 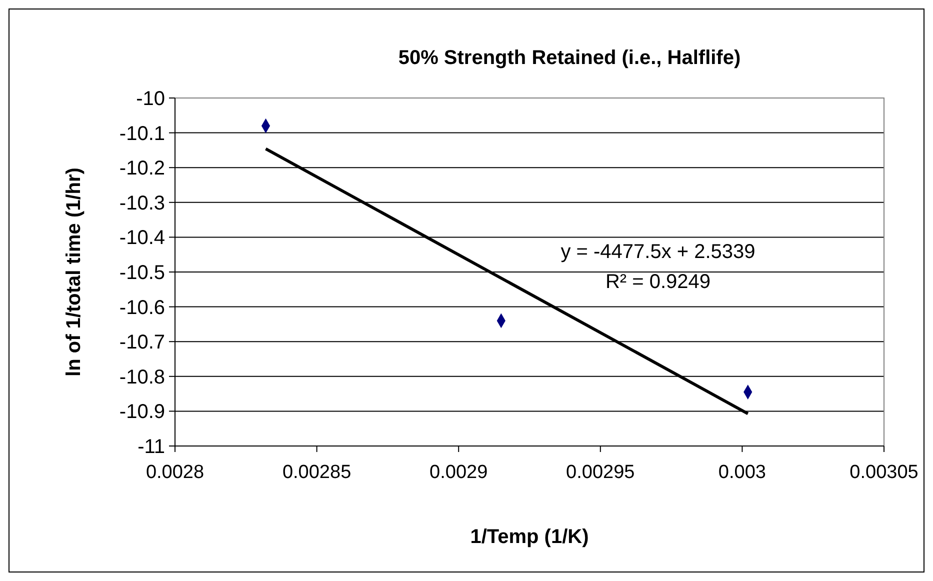 I want to click on annotation: R² = 0.9249, so click(x=658, y=282).